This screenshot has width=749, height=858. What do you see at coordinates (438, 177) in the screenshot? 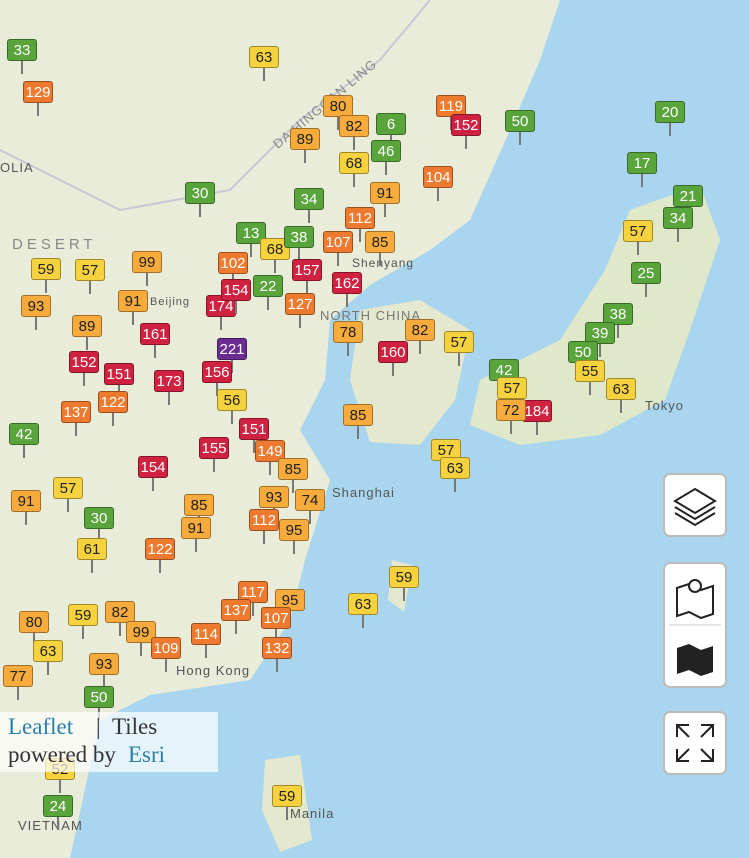
I see `aqi-marker: 104` at bounding box center [438, 177].